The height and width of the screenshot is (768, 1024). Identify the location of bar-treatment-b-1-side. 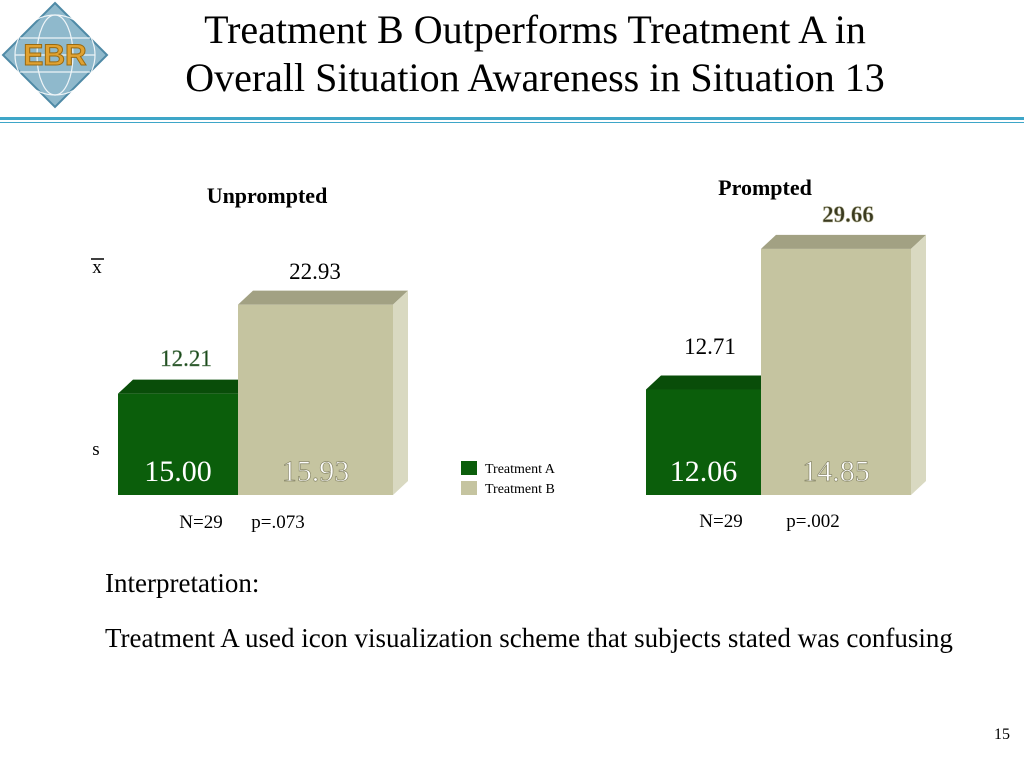
(400, 392).